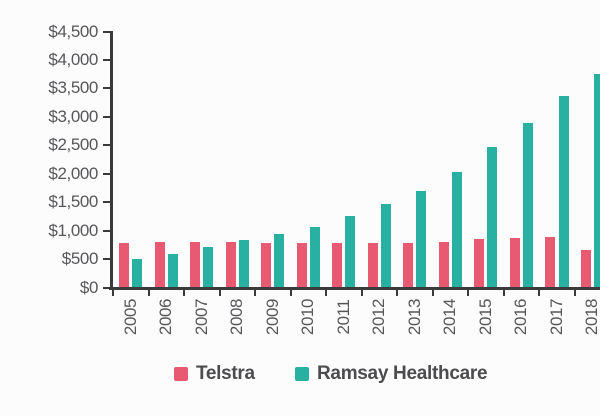  I want to click on ramsay-swatch-icon, so click(302, 374).